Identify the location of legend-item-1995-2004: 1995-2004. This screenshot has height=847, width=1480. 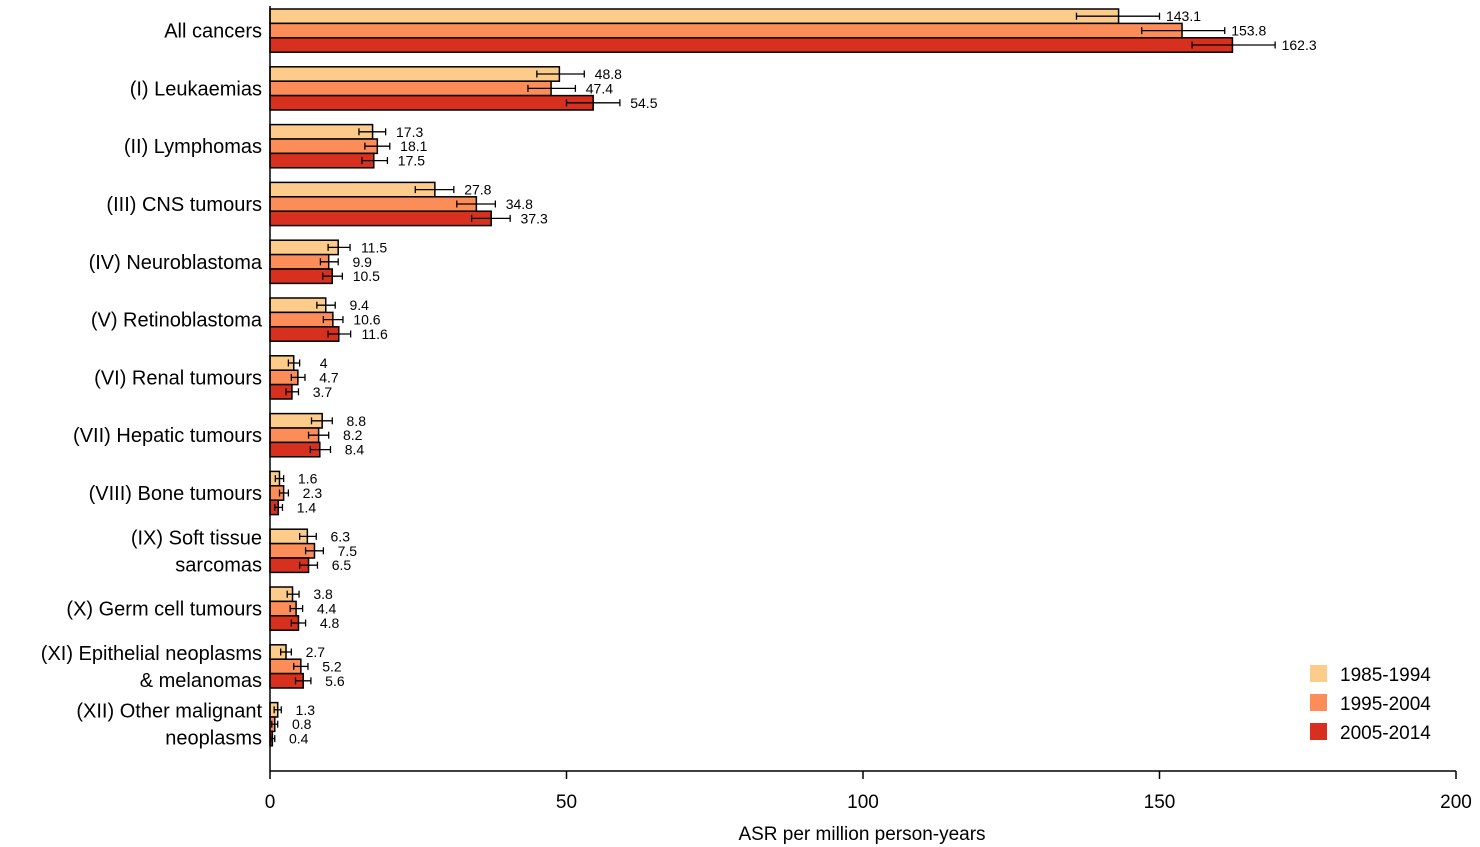
(1370, 704).